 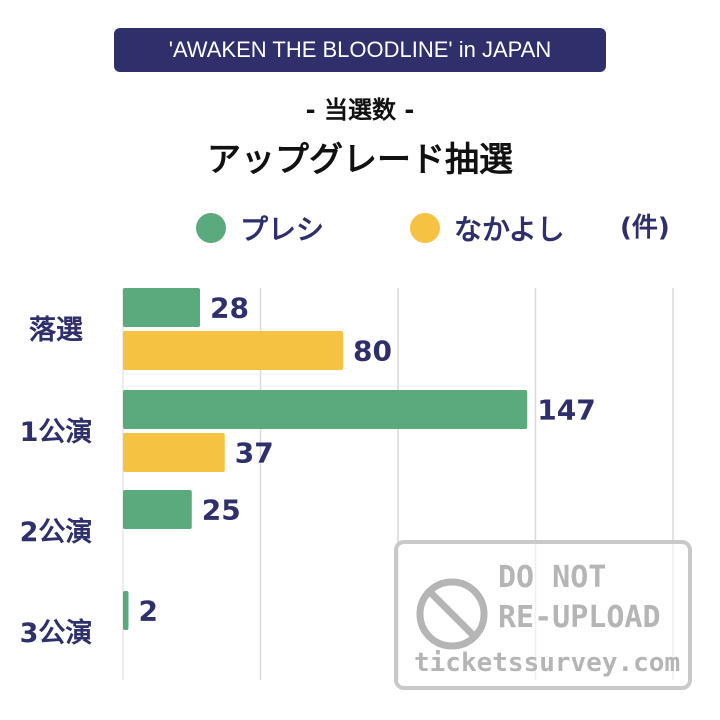 What do you see at coordinates (282, 229) in the screenshot?
I see `legend-label-presi: プレシ` at bounding box center [282, 229].